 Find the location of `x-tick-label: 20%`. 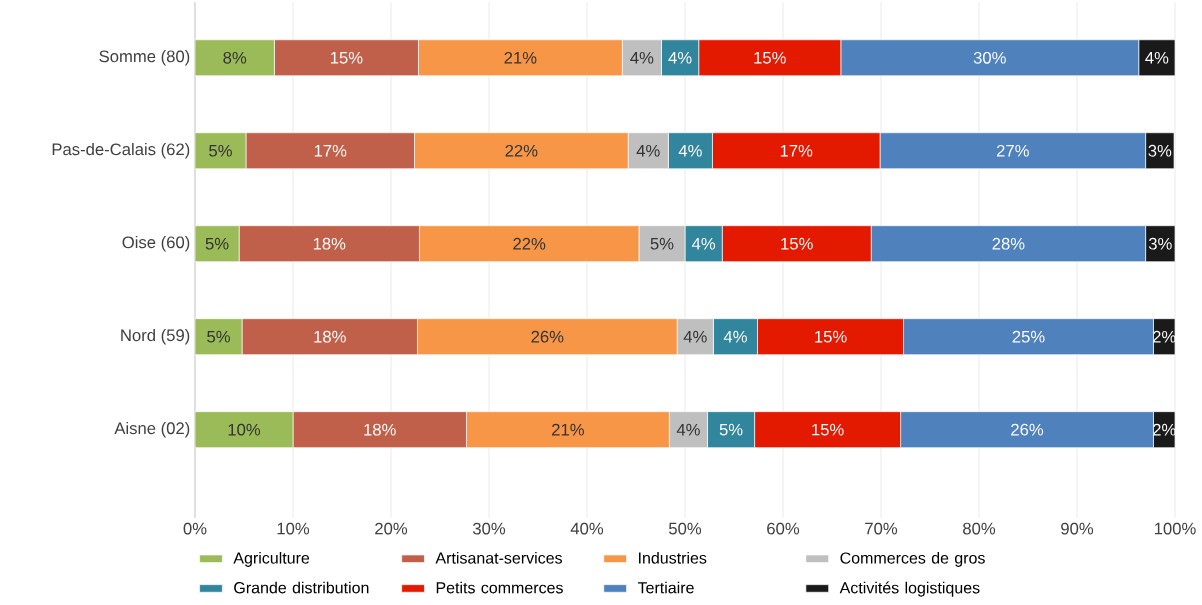

x-tick-label: 20% is located at coordinates (391, 528).